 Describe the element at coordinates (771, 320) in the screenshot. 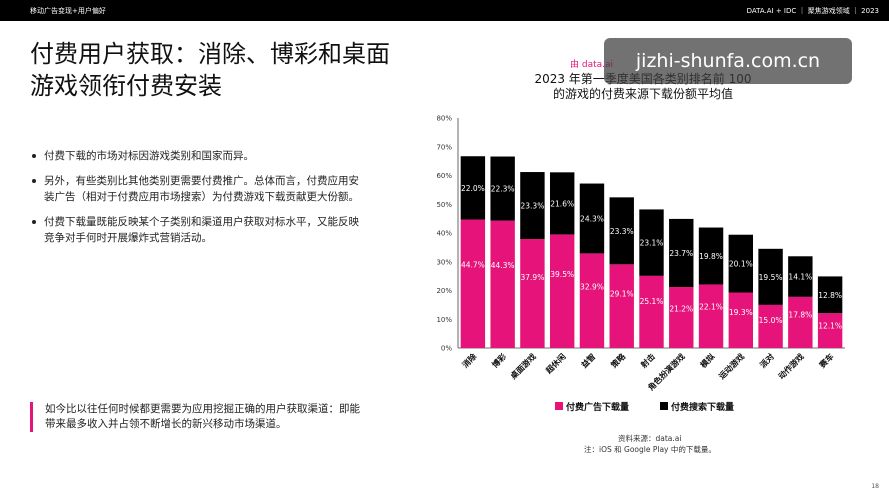

I see `data-label-paid-ads: 15.0%` at that location.